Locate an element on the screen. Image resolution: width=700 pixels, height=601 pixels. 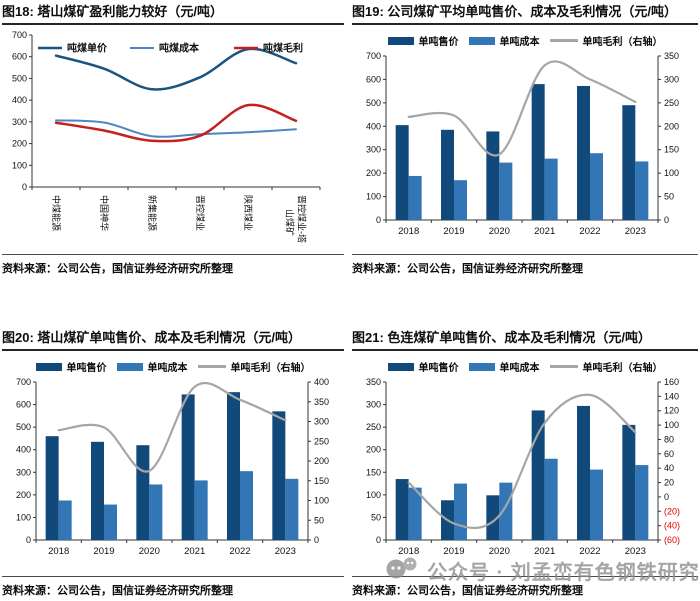
legend-item: 单吨毛利（右轴） is located at coordinates (606, 40).